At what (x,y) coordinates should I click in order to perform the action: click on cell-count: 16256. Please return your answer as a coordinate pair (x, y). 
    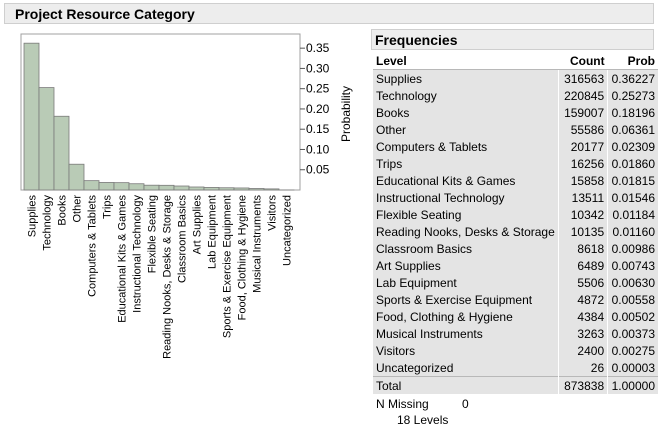
    Looking at the image, I should click on (582, 163).